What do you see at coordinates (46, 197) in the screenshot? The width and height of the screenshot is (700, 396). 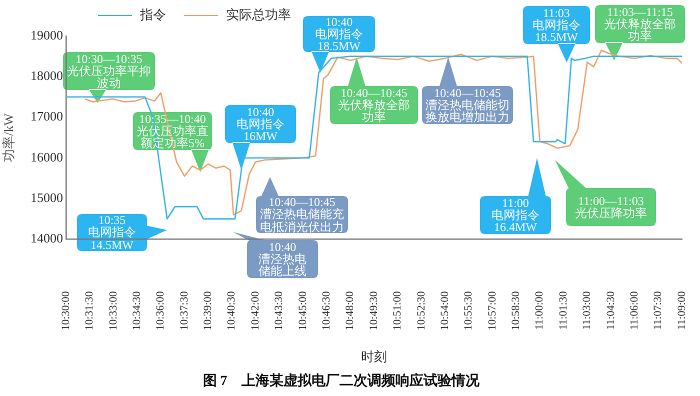 I see `y-tick-label: 15000` at bounding box center [46, 197].